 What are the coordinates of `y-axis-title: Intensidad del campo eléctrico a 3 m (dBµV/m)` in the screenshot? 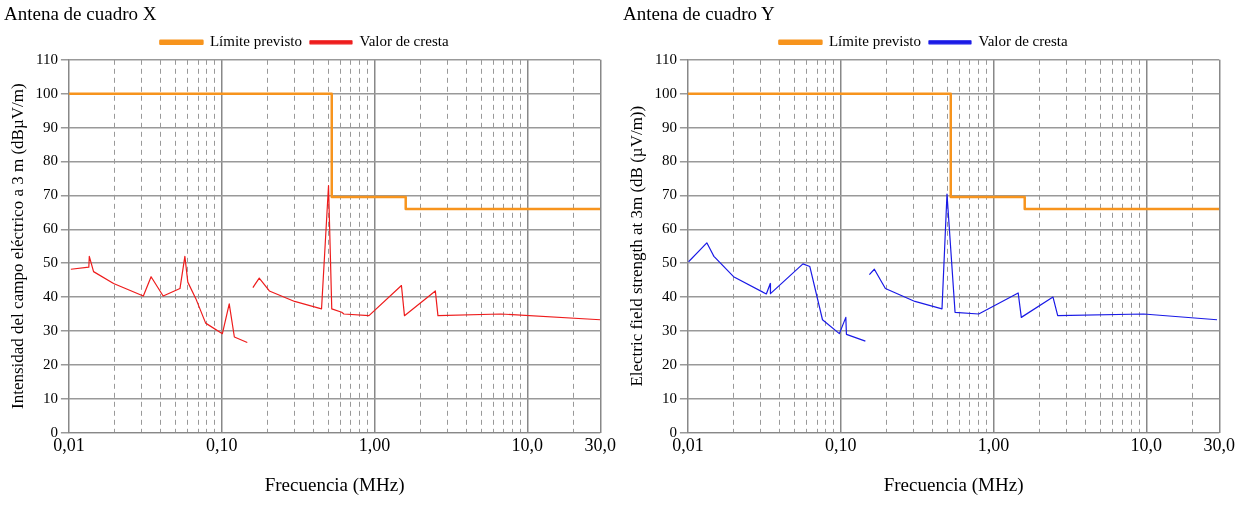 It's located at (17, 246).